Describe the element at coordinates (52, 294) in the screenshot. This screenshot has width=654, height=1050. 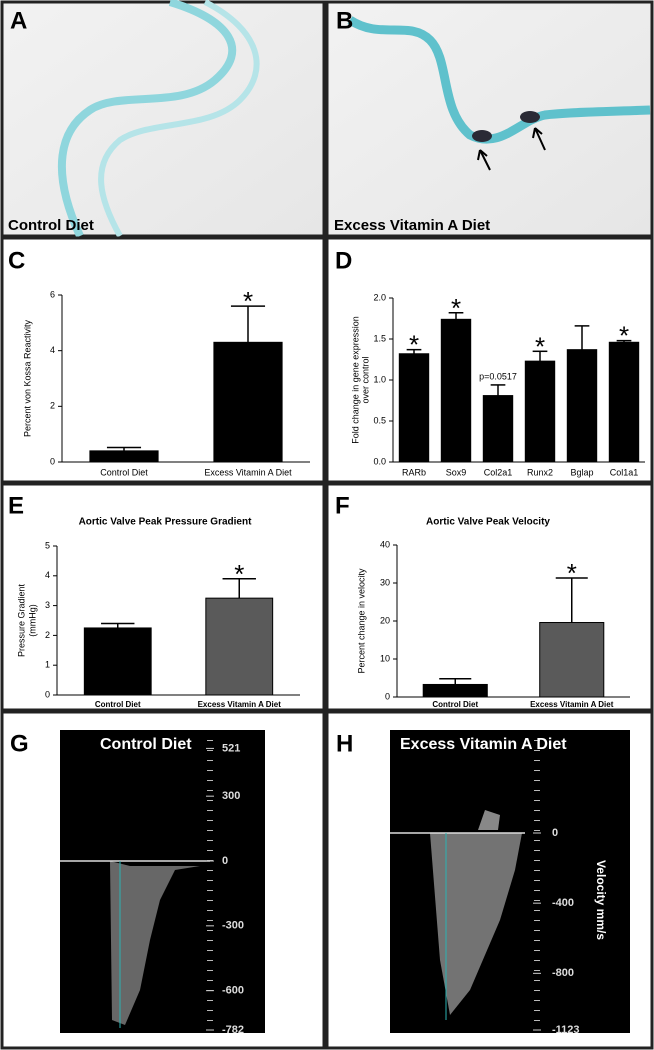
I see `y-tick-label: 6` at that location.